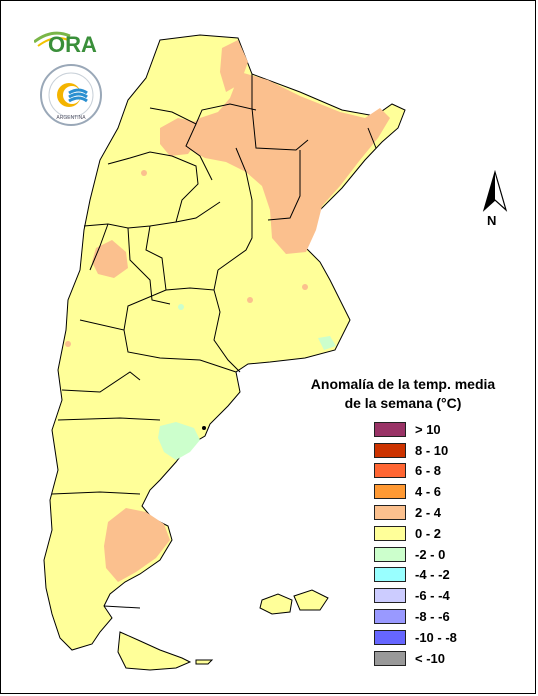 The width and height of the screenshot is (538, 696). I want to click on legend-row: -2 - 0, so click(415, 554).